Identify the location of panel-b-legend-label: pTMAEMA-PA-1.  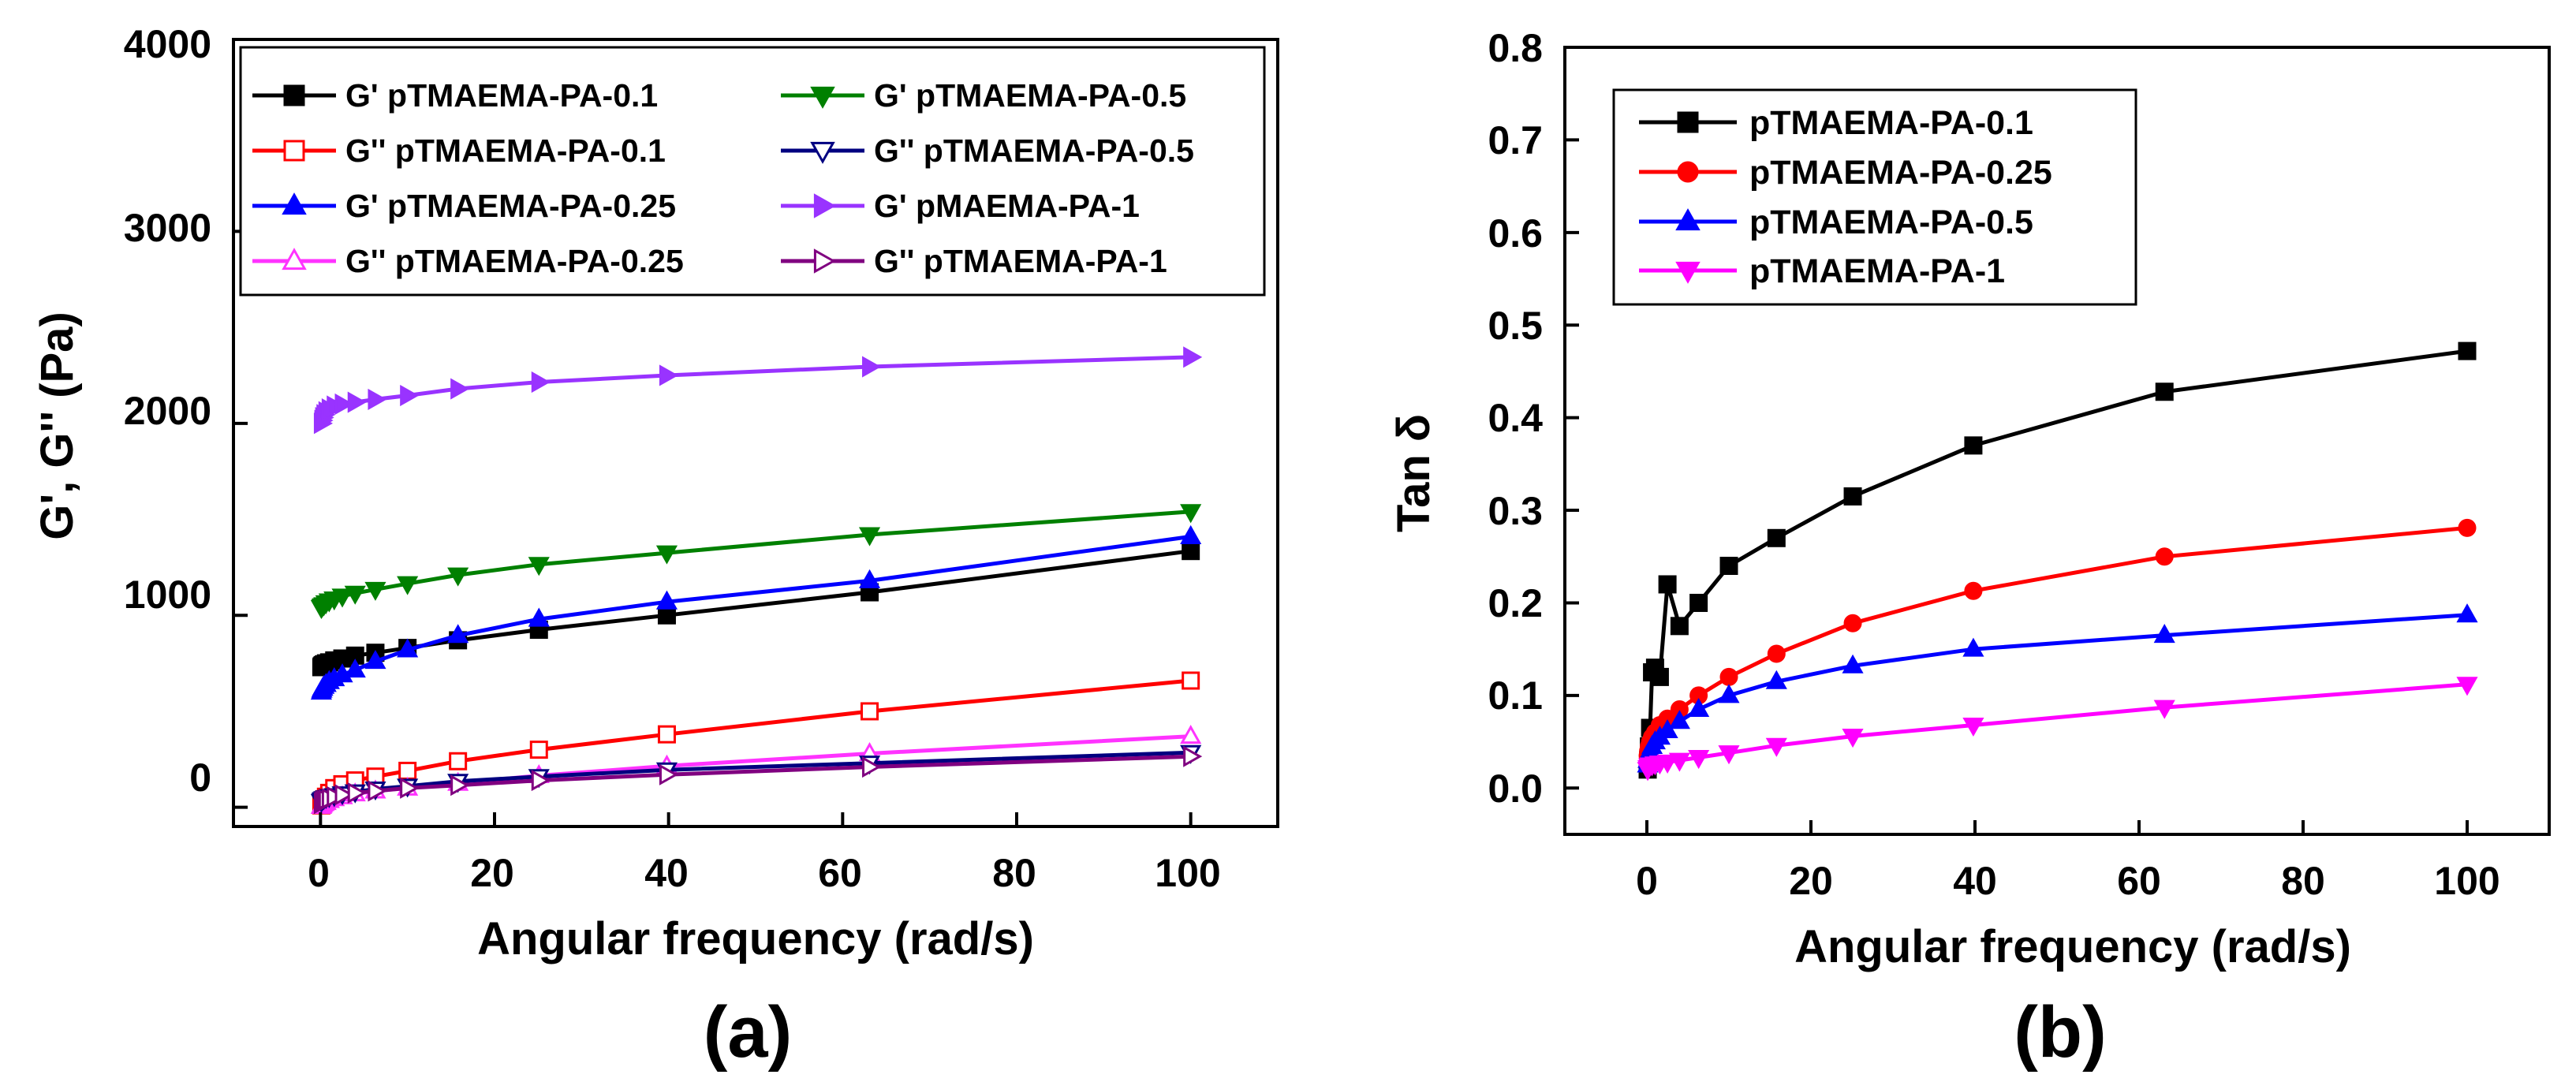
(1877, 271).